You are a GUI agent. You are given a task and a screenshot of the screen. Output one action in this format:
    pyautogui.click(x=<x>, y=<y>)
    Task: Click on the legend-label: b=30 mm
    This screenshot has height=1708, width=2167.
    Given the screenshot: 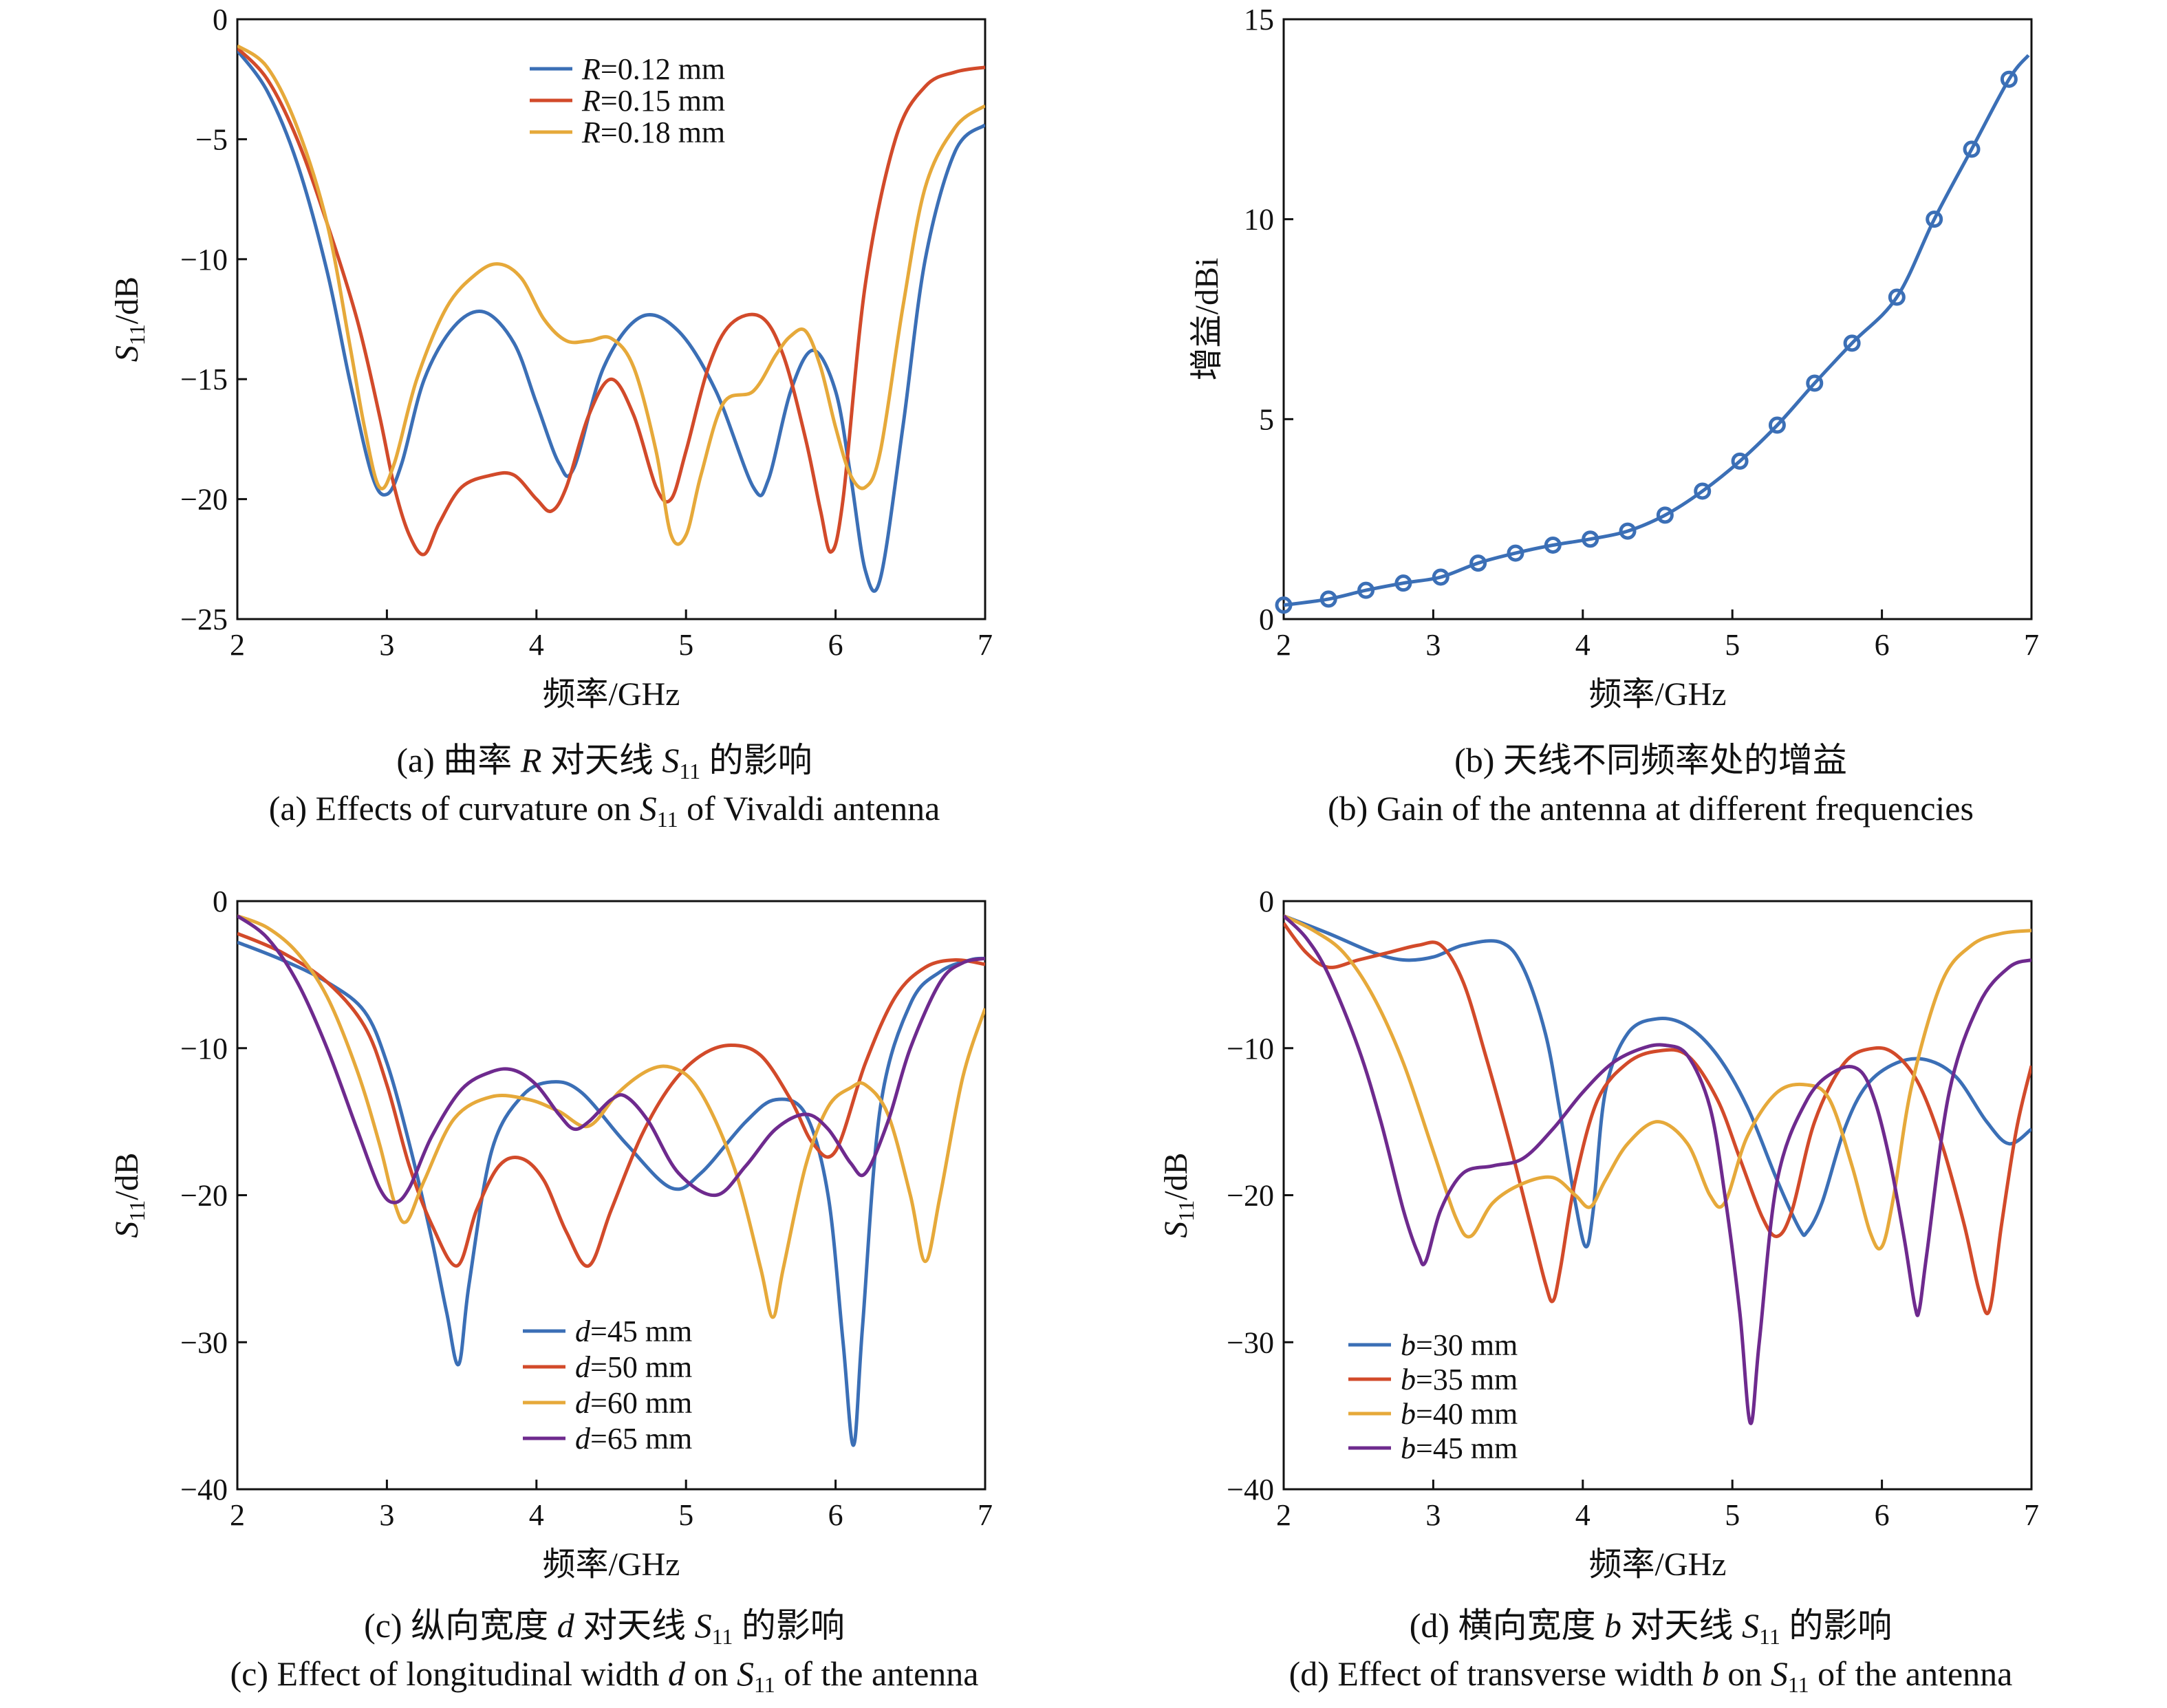 What is the action you would take?
    pyautogui.click(x=1459, y=1345)
    